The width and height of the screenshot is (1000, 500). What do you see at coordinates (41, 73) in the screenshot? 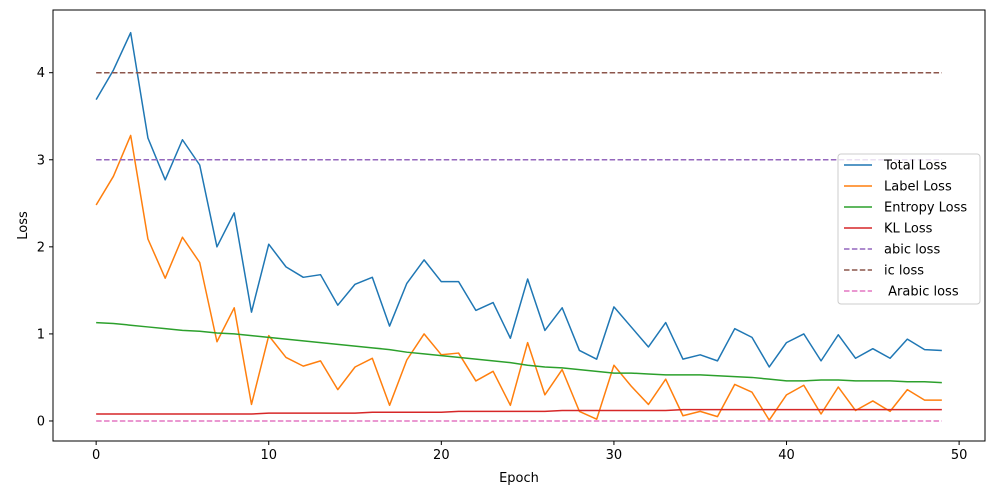
I see `y-tick-label: 4` at bounding box center [41, 73].